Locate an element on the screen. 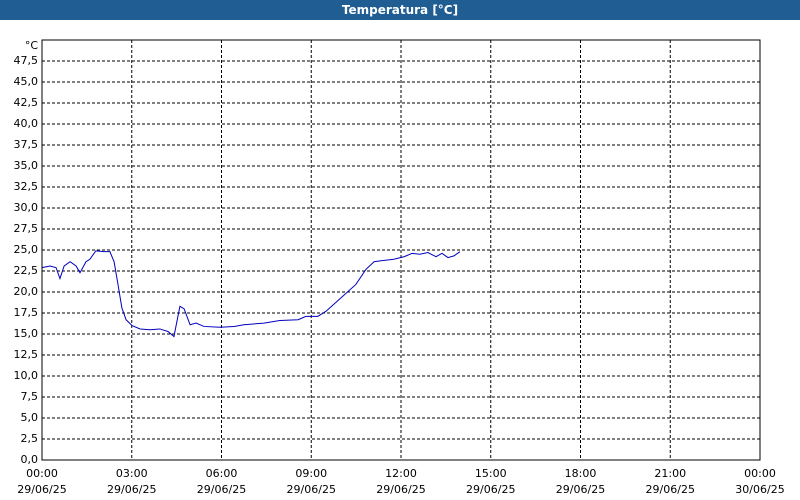  y-tick-label: 37,5 is located at coordinates (26, 144).